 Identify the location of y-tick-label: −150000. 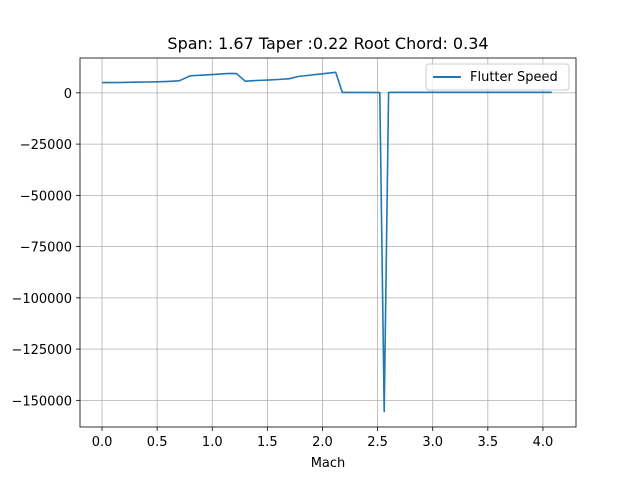
(41, 401).